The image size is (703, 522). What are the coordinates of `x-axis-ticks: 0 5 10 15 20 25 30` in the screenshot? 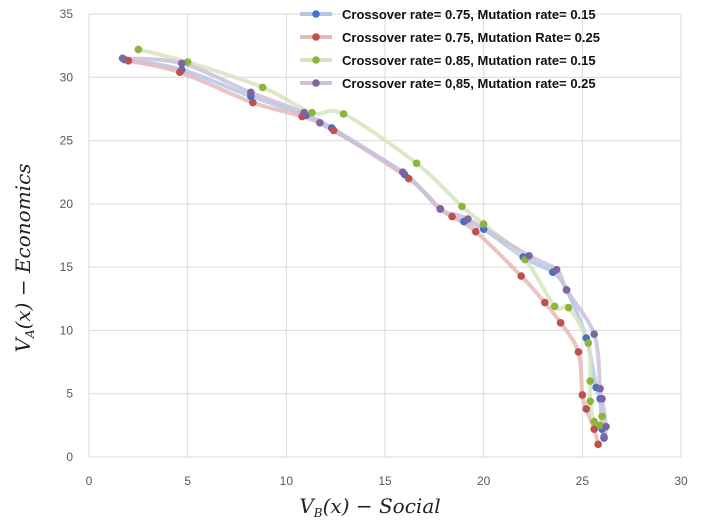 It's located at (387, 481).